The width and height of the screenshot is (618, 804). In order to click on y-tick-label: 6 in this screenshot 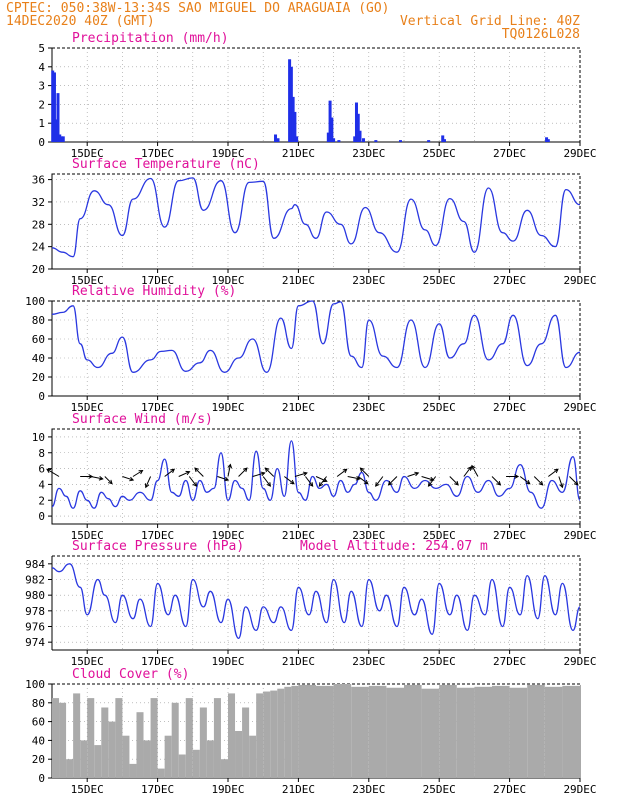, I will do `click(41, 469)`.